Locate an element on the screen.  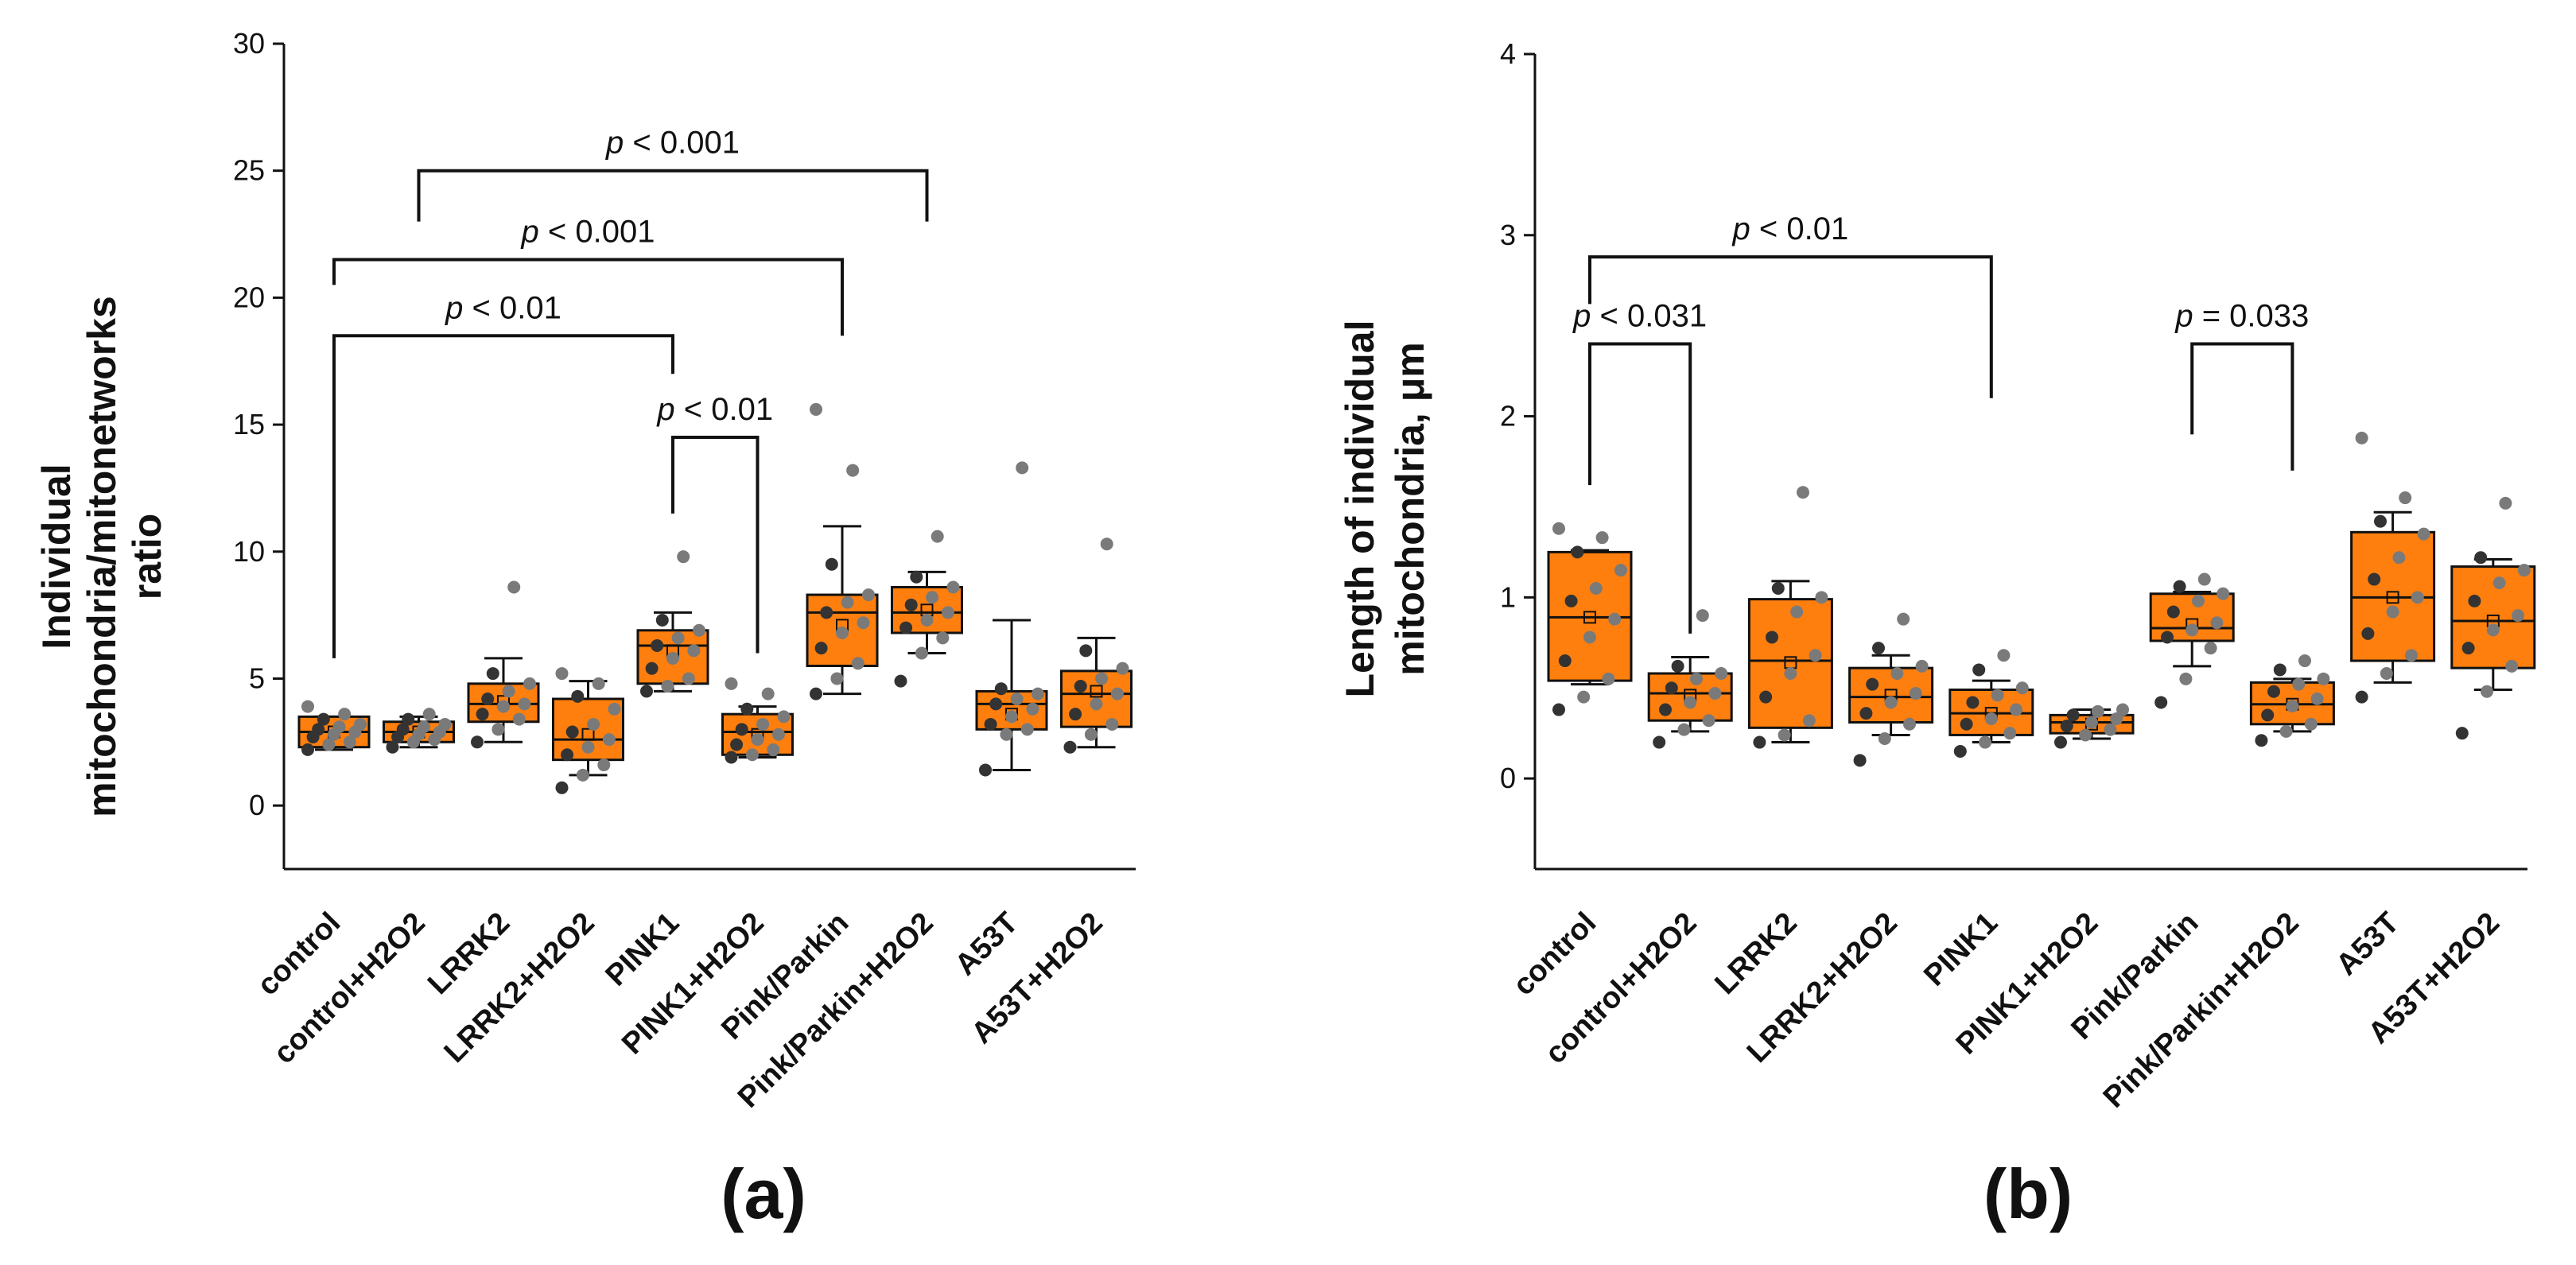
significance-label: p < 0.031 is located at coordinates (1639, 315).